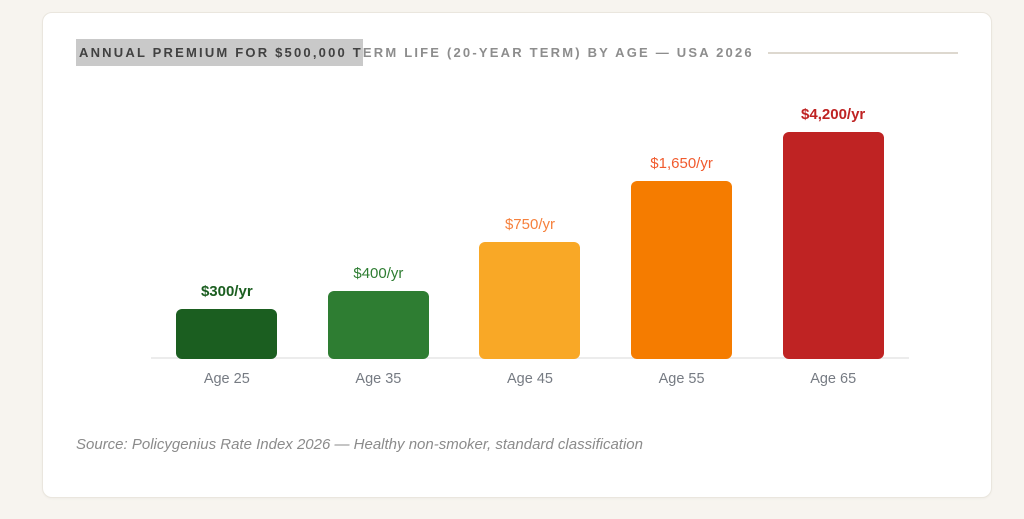  Describe the element at coordinates (379, 231) in the screenshot. I see `bar-column-age-35: $400/yr` at that location.